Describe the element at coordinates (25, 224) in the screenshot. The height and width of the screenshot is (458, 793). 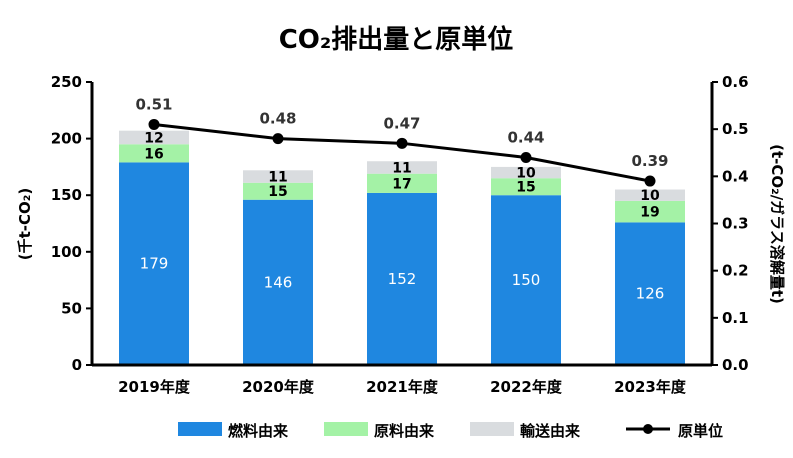
I see `y-axis-label-left: (千t-CO₂)` at that location.